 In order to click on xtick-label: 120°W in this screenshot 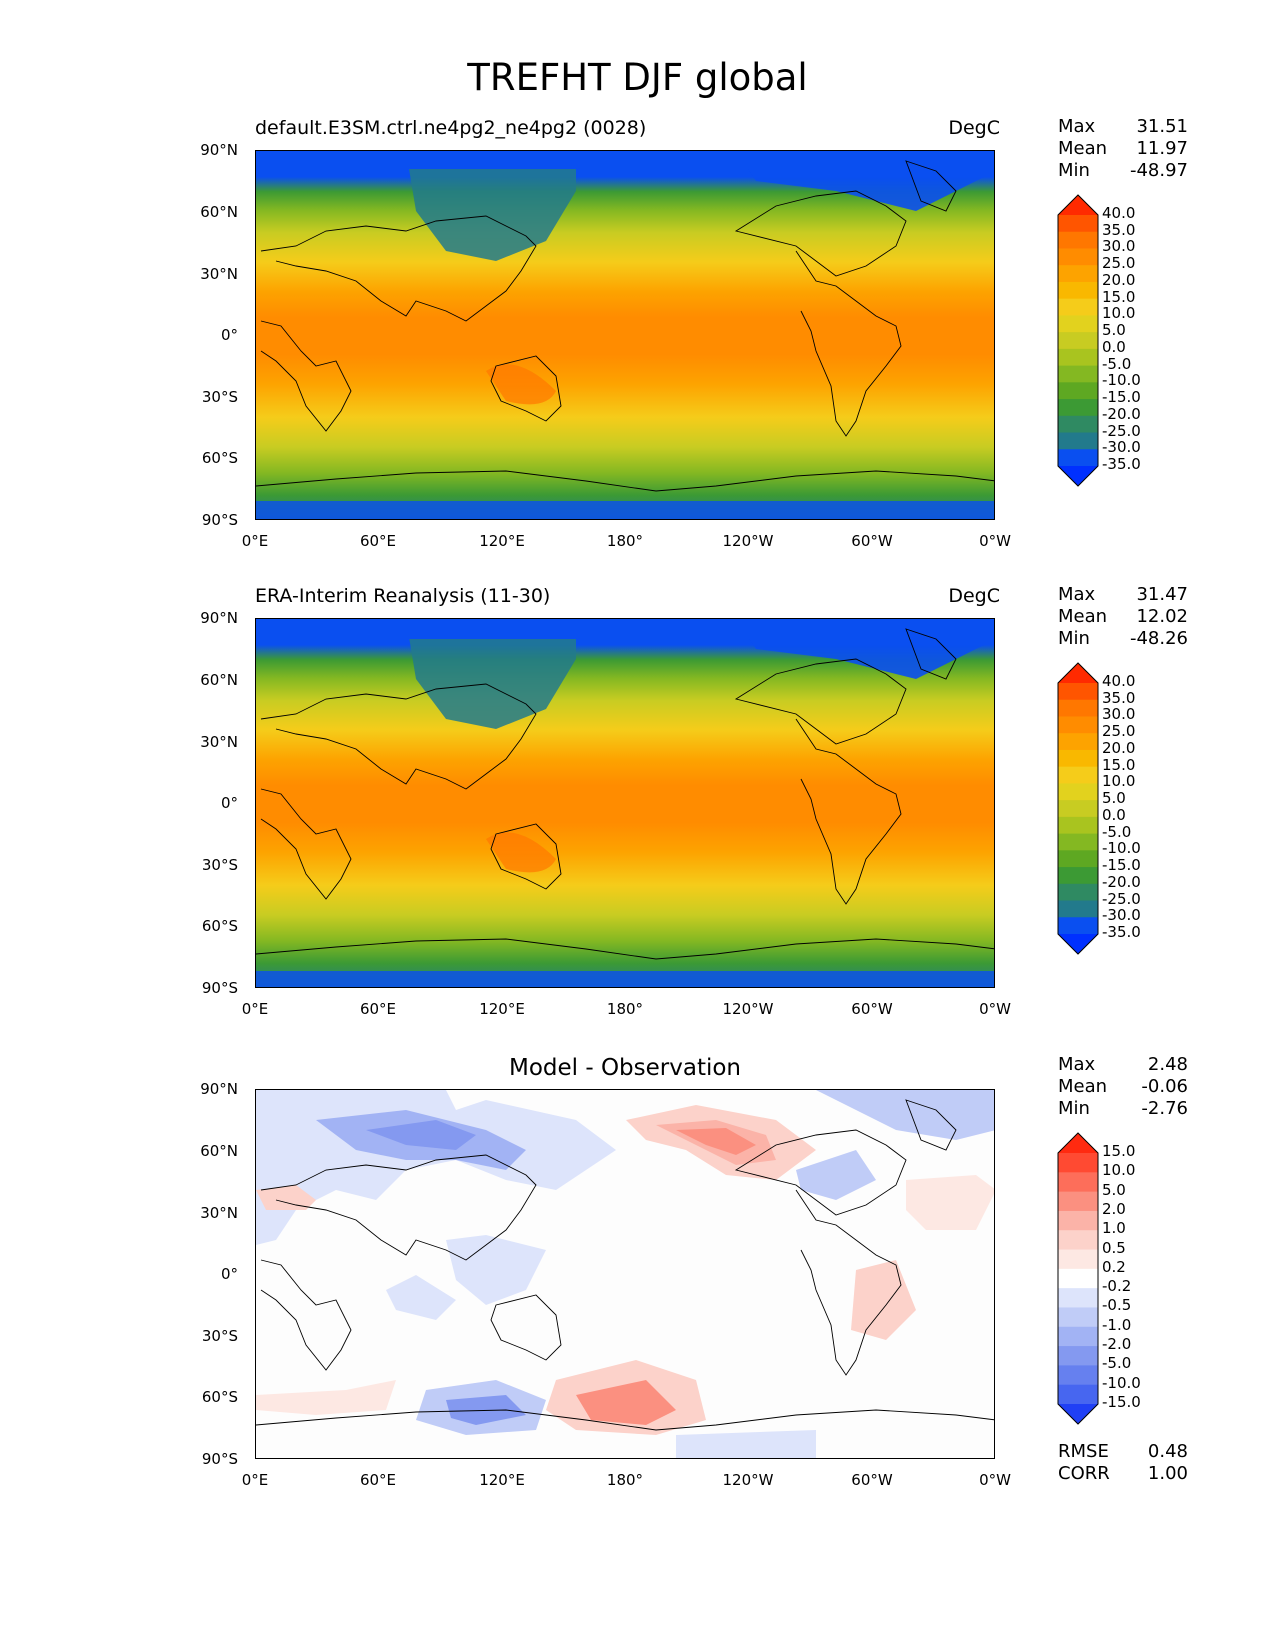, I will do `click(748, 1480)`.